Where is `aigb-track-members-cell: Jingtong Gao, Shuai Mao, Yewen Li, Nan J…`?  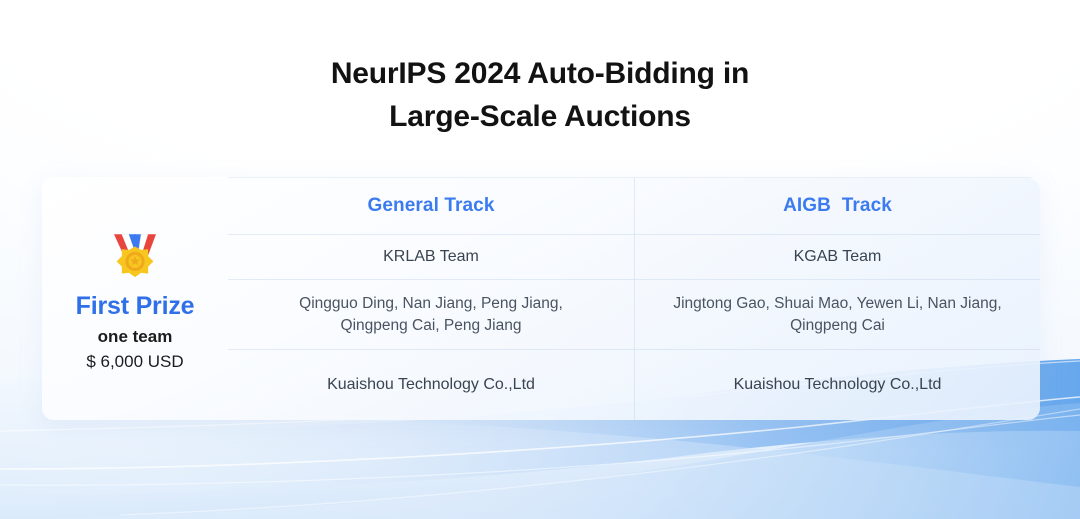
aigb-track-members-cell: Jingtong Gao, Shuai Mao, Yewen Li, Nan J… is located at coordinates (837, 314).